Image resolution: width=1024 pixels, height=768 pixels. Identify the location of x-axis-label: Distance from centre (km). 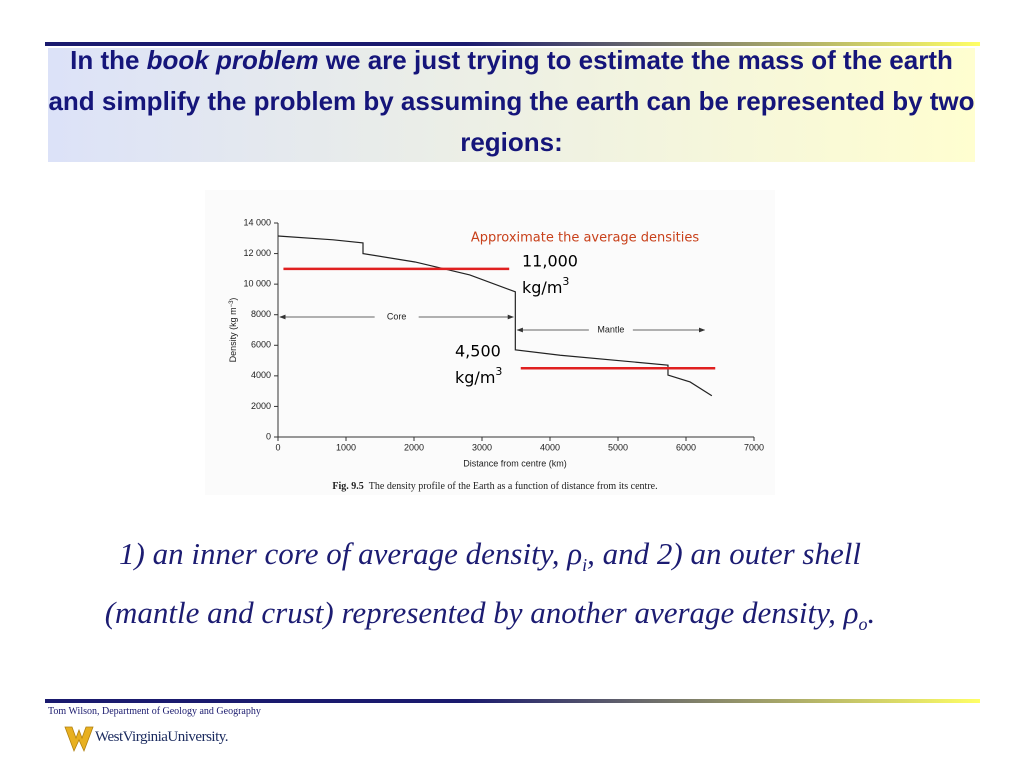
(515, 463).